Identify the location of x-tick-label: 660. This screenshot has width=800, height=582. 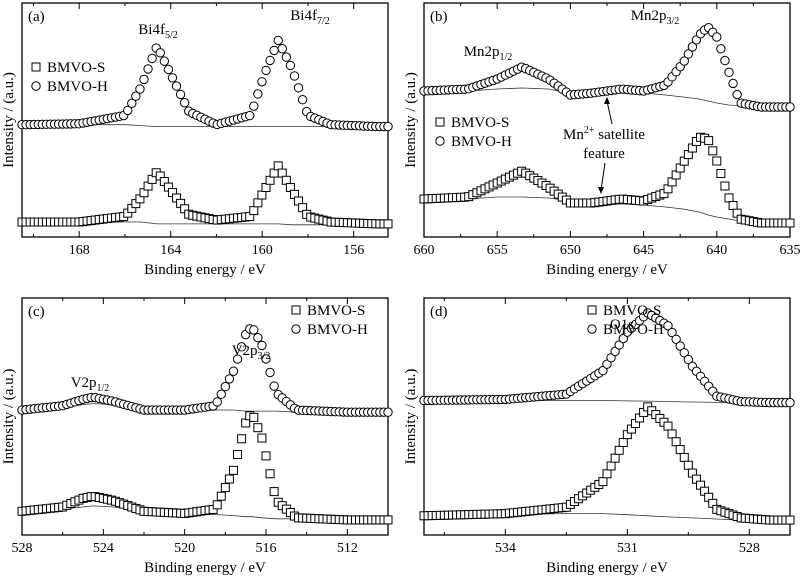
(424, 250).